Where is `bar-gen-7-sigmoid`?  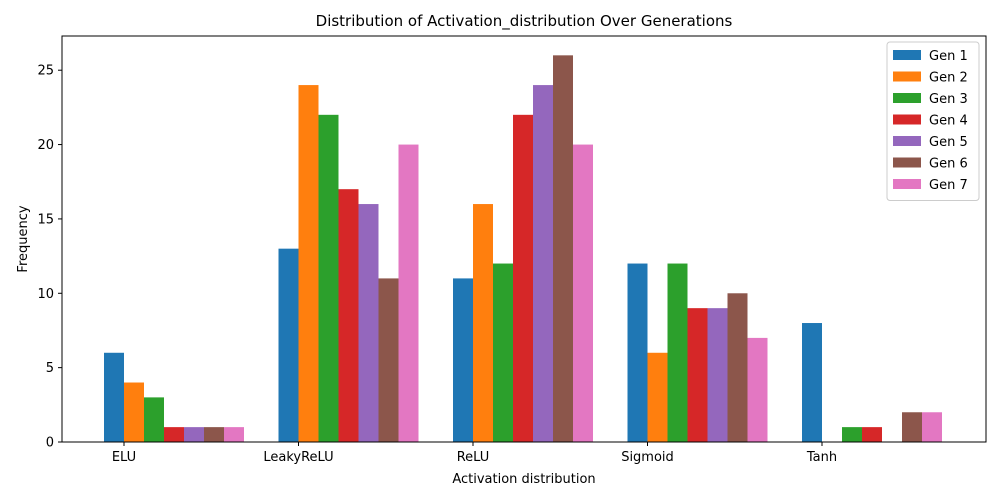 bar-gen-7-sigmoid is located at coordinates (757, 389).